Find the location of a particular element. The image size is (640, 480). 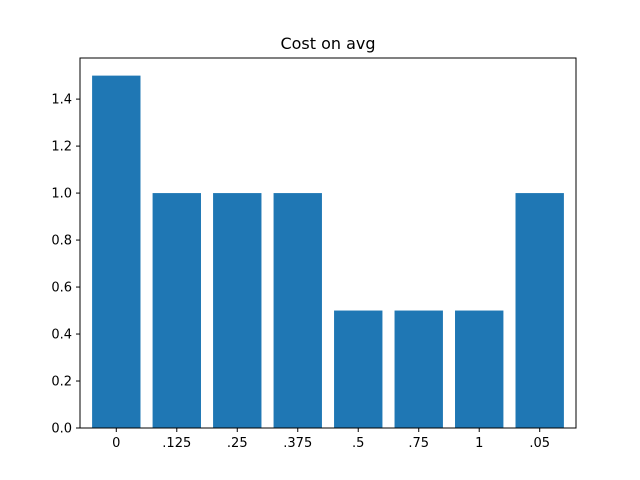

x-tick-label: .375 is located at coordinates (297, 443).